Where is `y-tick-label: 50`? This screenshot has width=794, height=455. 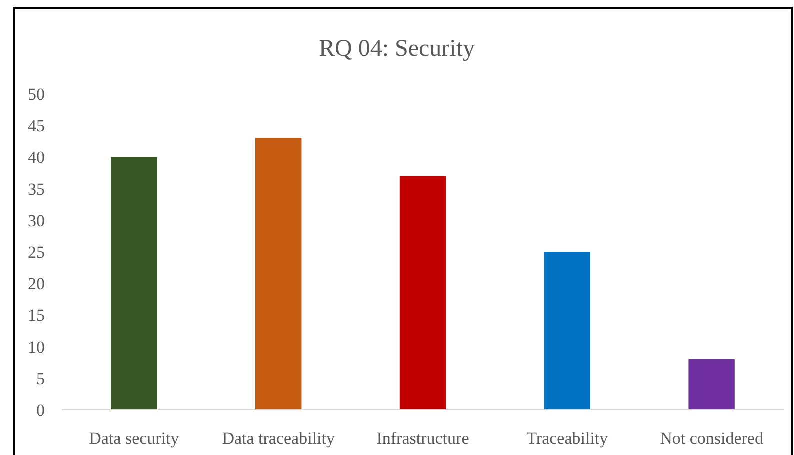
y-tick-label: 50 is located at coordinates (36, 94).